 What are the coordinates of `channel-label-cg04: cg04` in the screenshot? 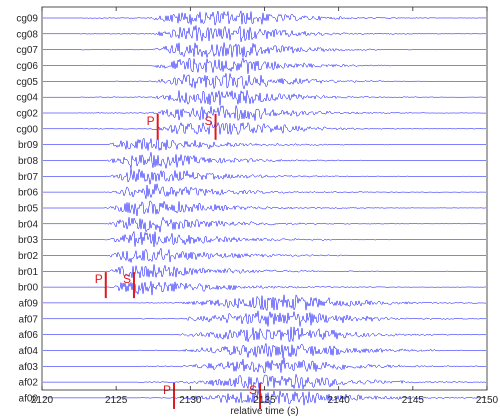 It's located at (27, 98).